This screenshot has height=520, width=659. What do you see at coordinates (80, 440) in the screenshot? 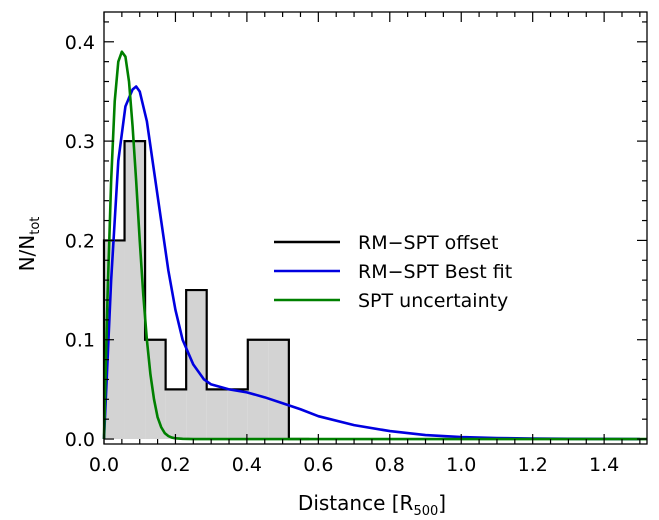
I see `y-tick-label: 0.0` at bounding box center [80, 440].